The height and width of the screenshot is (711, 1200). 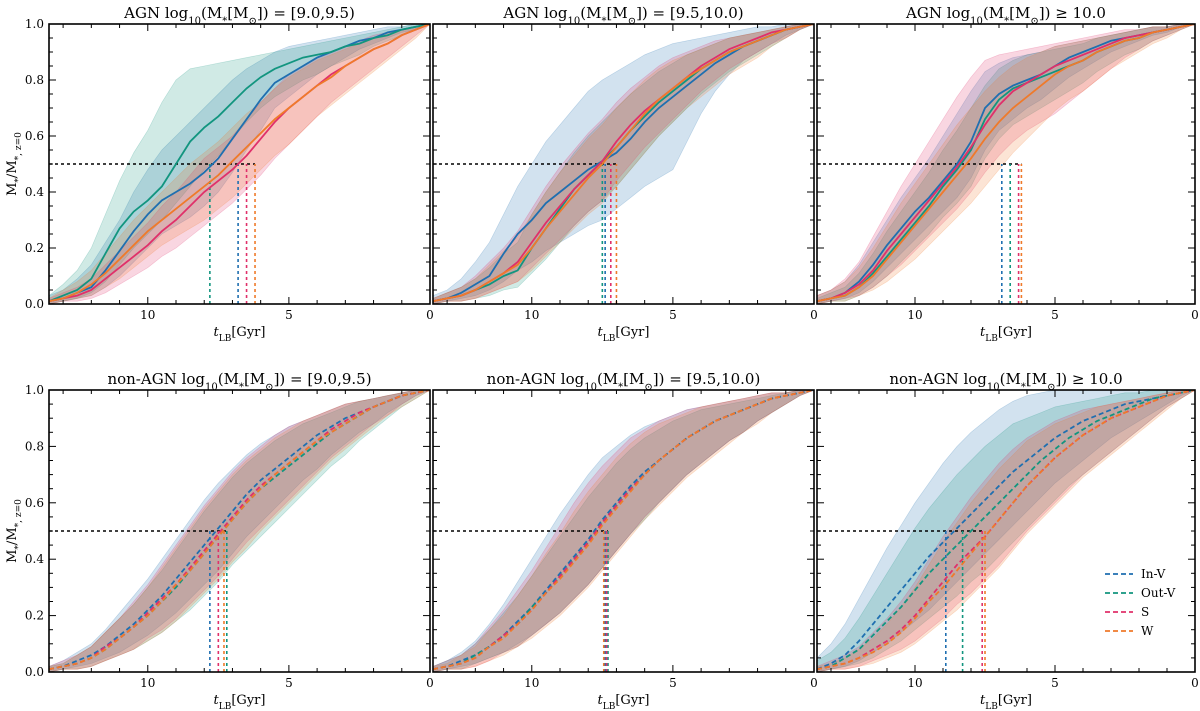 What do you see at coordinates (1005, 15) in the screenshot?
I see `panel-title: AGN log10(M*[M⊙]) ≥ 10.0` at bounding box center [1005, 15].